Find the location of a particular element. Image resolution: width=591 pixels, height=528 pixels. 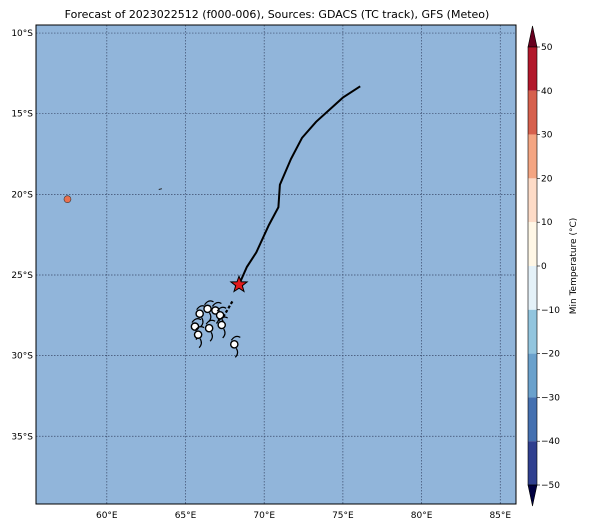

tc-current-position-star-icon is located at coordinates (239, 283).